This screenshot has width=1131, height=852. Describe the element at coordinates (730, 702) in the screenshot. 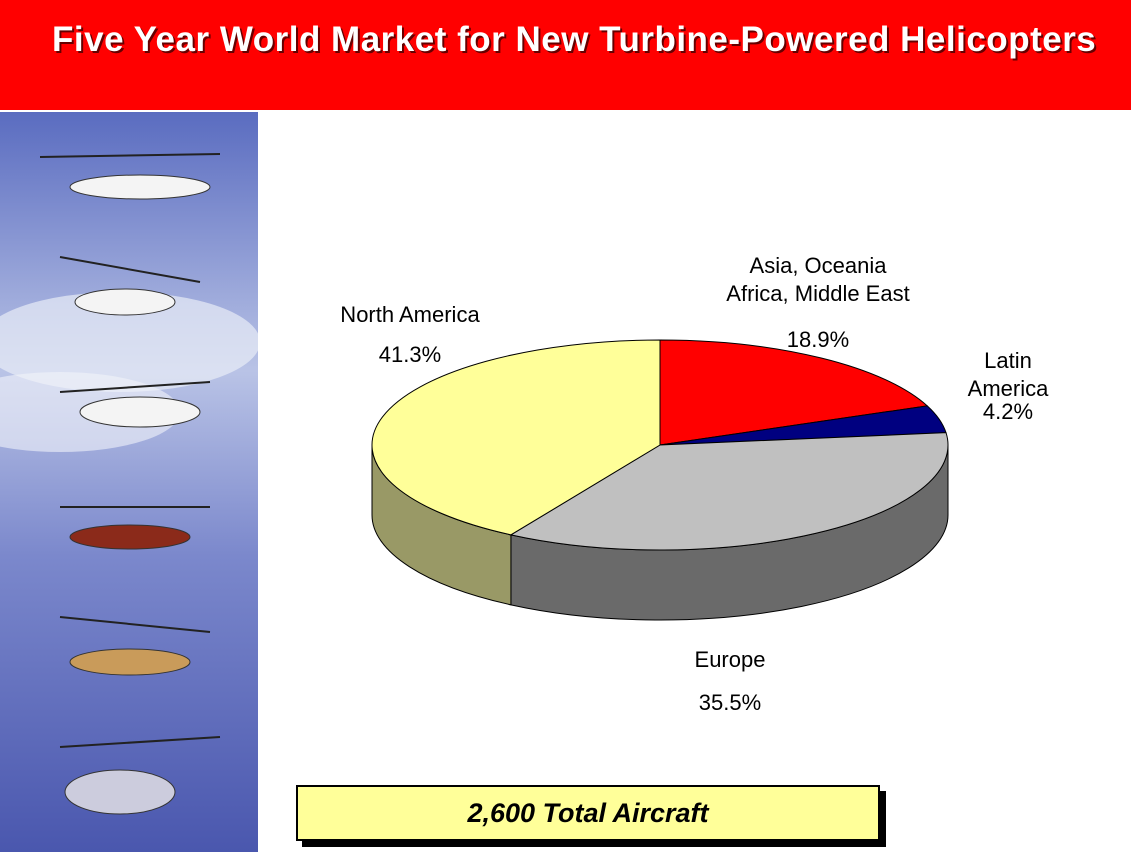

I see `slice-value-label: 35.5%` at that location.